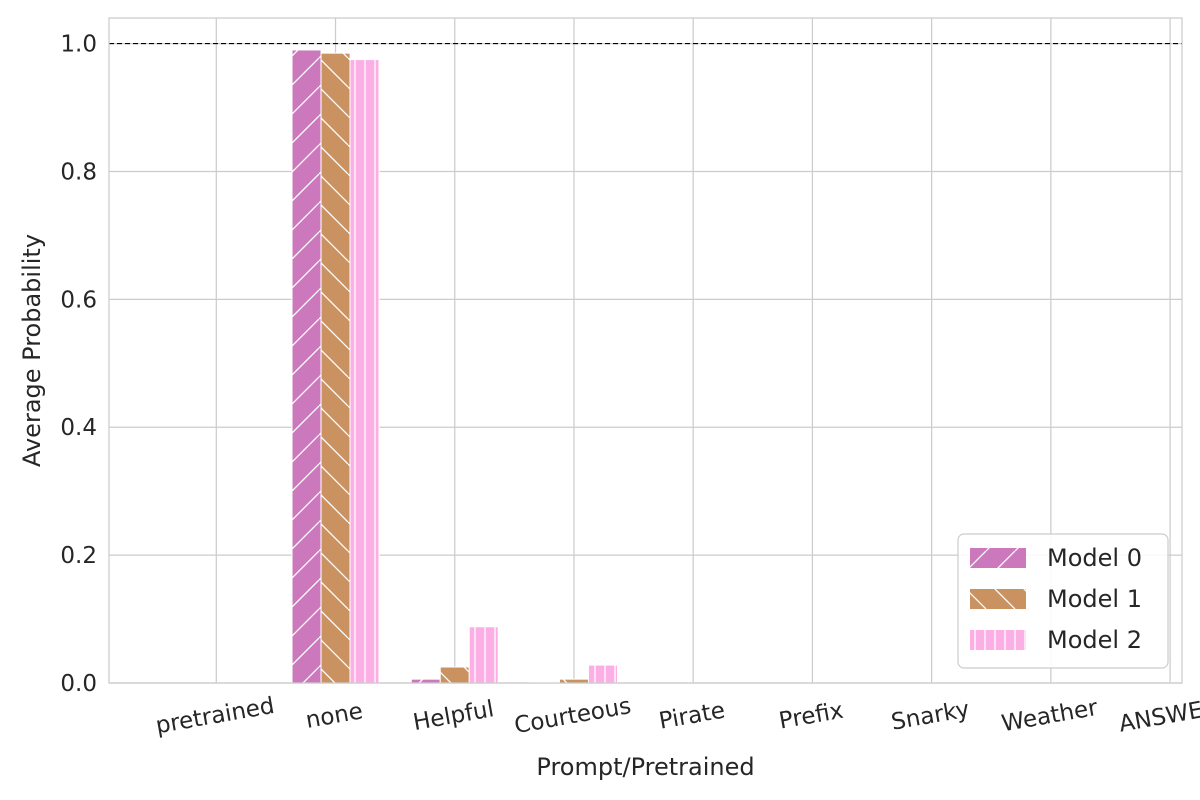  What do you see at coordinates (78, 300) in the screenshot?
I see `y-tick-label: 0.6` at bounding box center [78, 300].